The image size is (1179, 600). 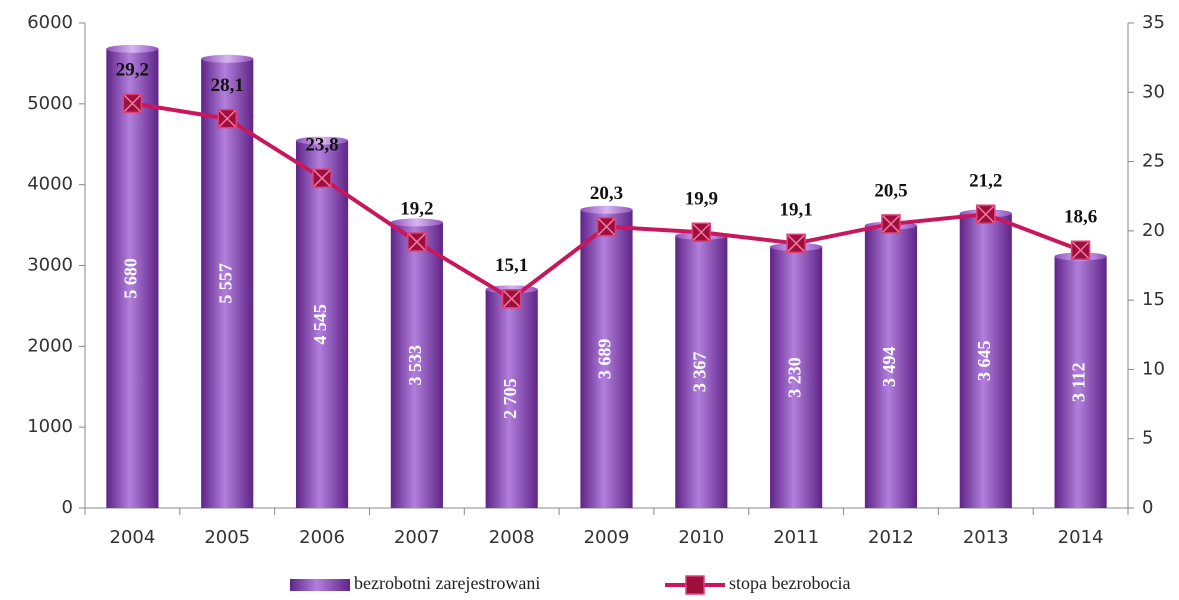 I want to click on y2-tick-label: 20, so click(x=1153, y=230).